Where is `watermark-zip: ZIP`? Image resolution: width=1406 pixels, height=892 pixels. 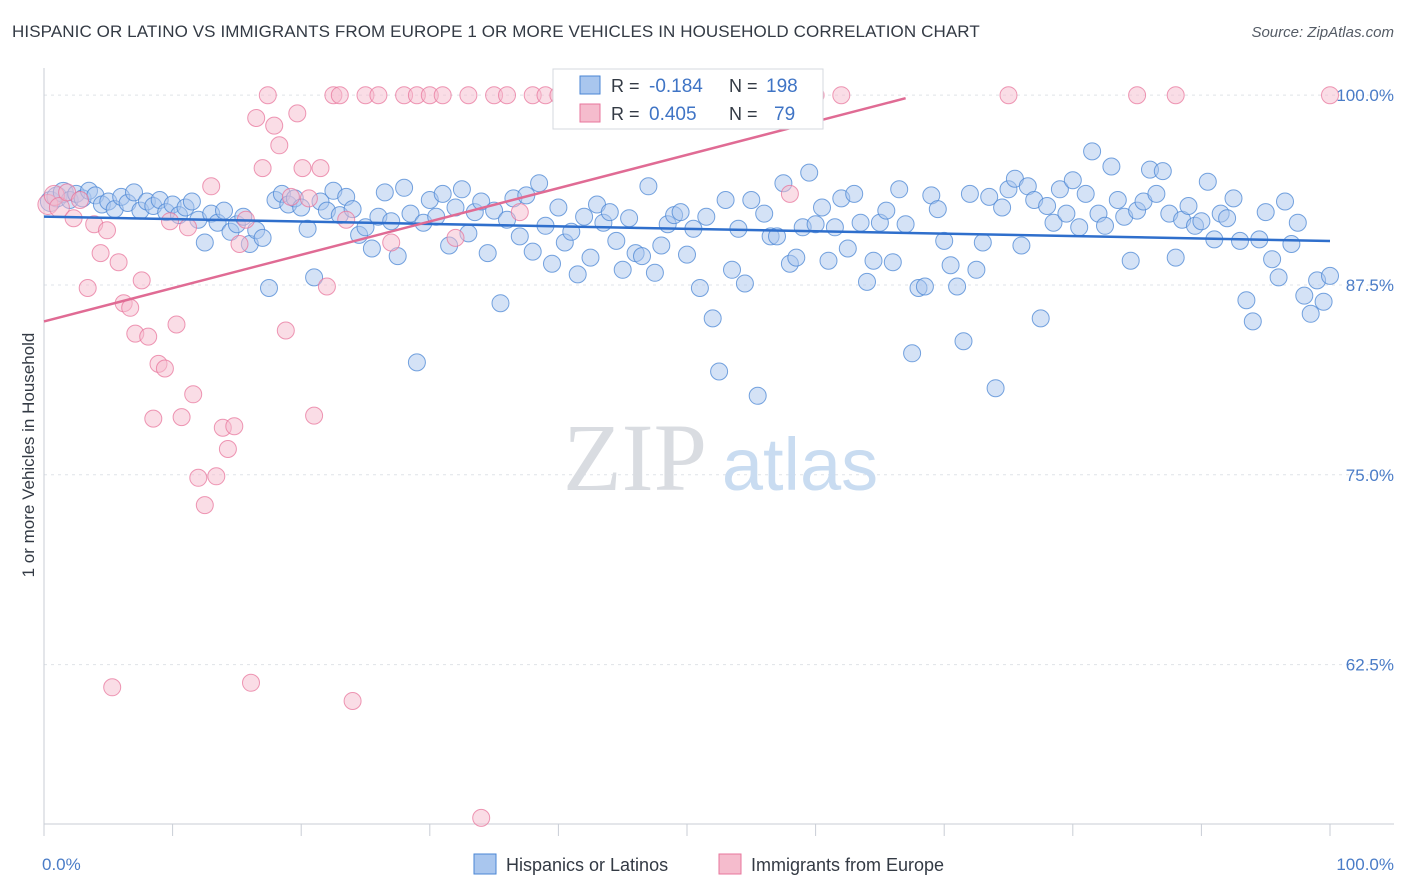
watermark-zip: ZIP is located at coordinates (635, 457).